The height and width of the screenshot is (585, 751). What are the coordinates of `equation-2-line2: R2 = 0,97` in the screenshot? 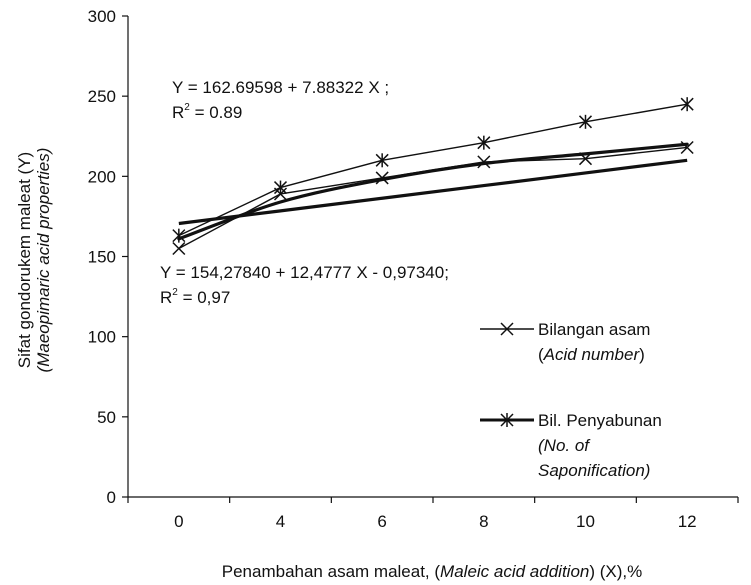 It's located at (195, 297).